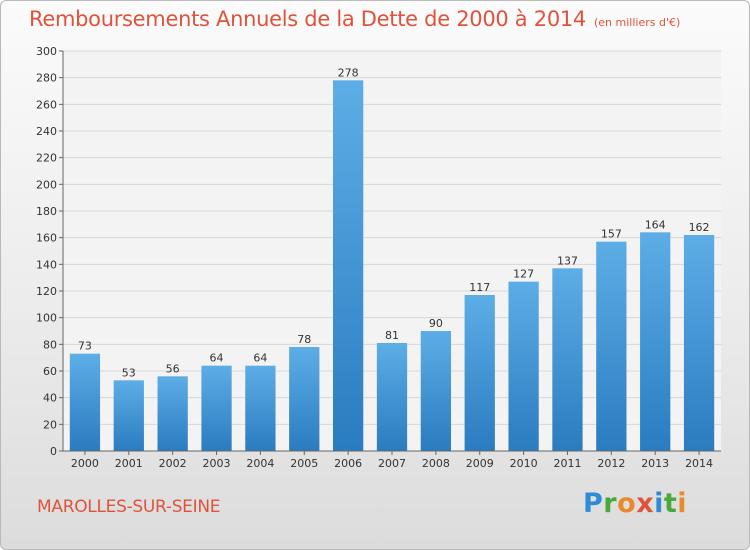 This screenshot has width=750, height=550. What do you see at coordinates (655, 341) in the screenshot?
I see `bar-2013` at bounding box center [655, 341].